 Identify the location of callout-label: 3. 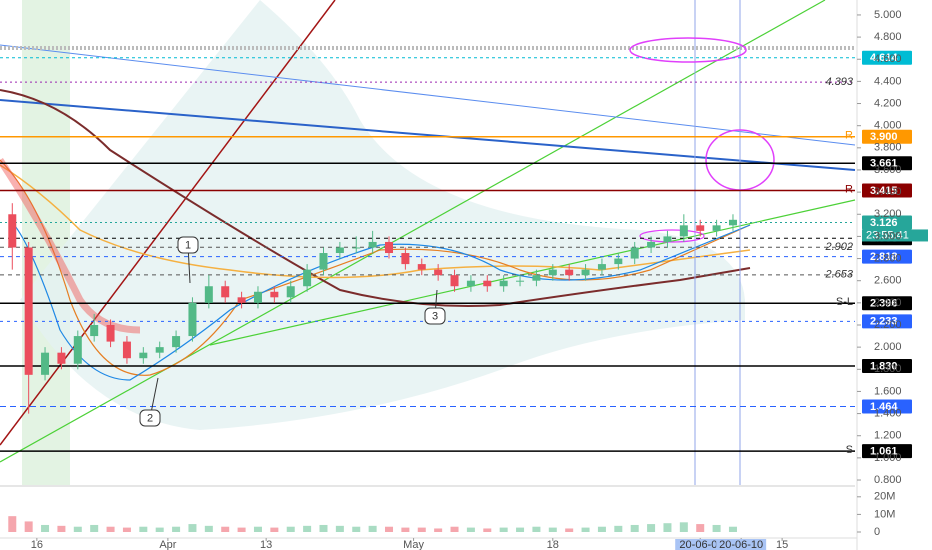
(435, 316).